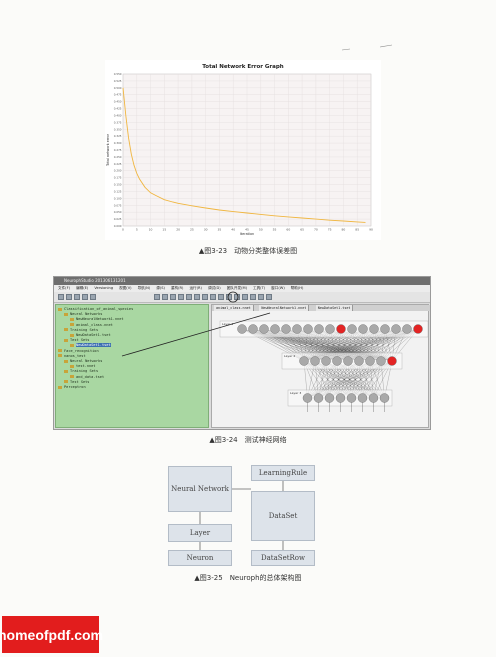  What do you see at coordinates (91, 325) in the screenshot?
I see `tree-item: animal_class.nnet` at bounding box center [91, 325].